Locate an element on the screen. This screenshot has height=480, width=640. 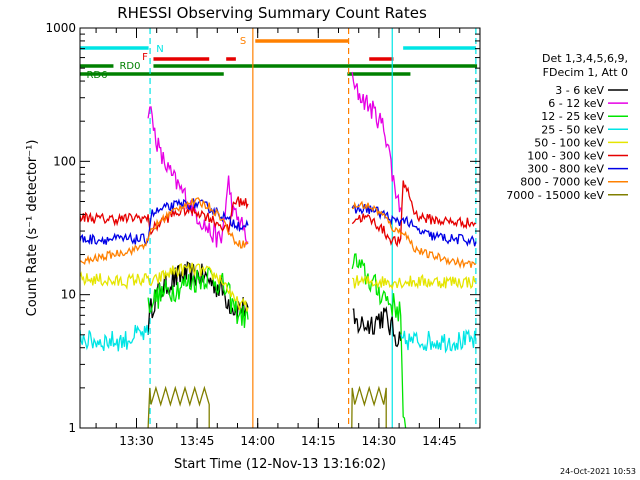
legend-label: 6 - 12 keV is located at coordinates (576, 103).